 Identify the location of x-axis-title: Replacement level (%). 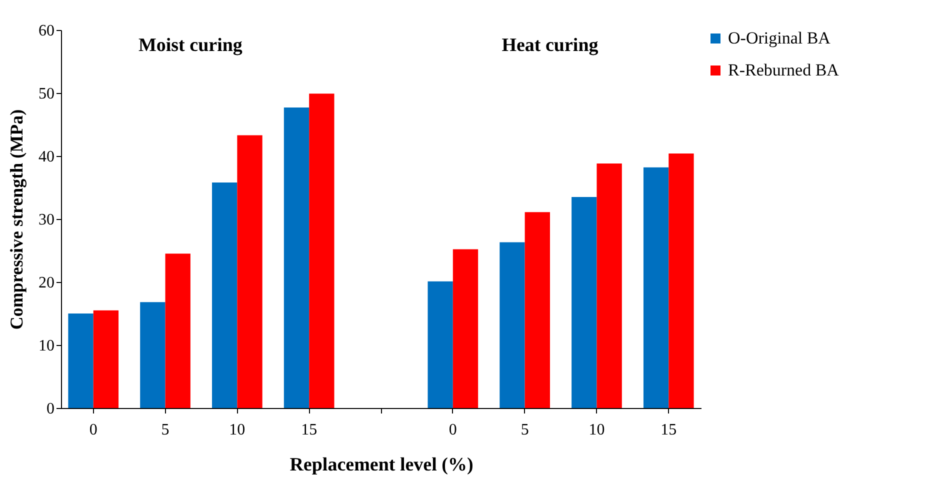
(382, 465).